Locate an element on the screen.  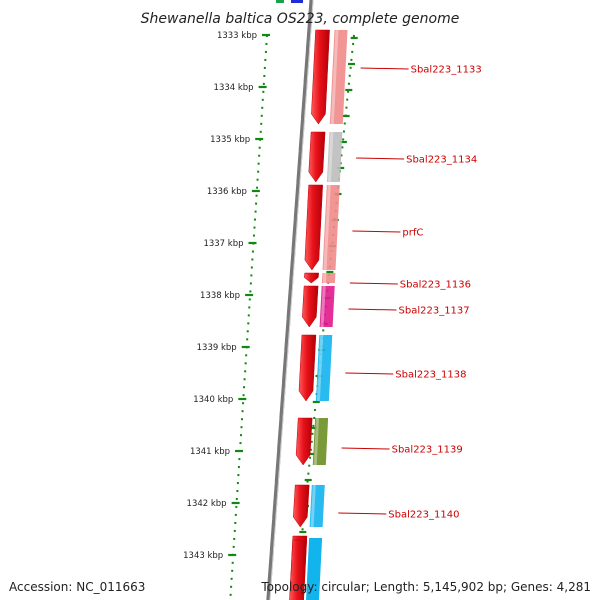
genome-backbone is located at coordinates (290, 300).